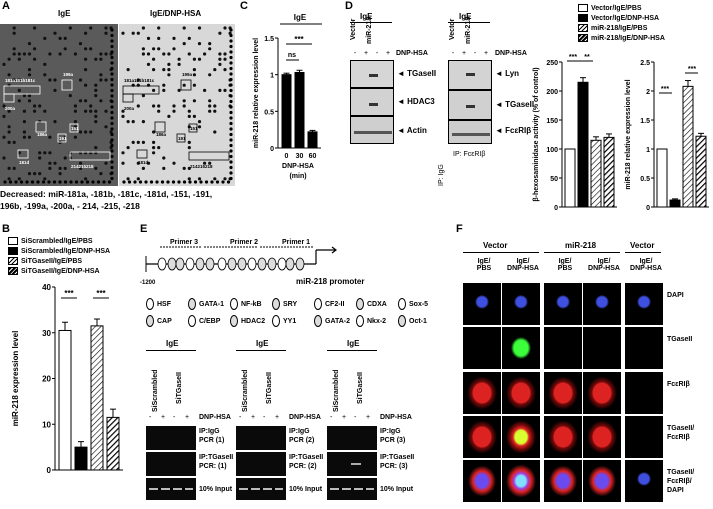 This screenshot has height=509, width=713. I want to click on f-column-header: IgE/DNP-HSA, so click(646, 265).